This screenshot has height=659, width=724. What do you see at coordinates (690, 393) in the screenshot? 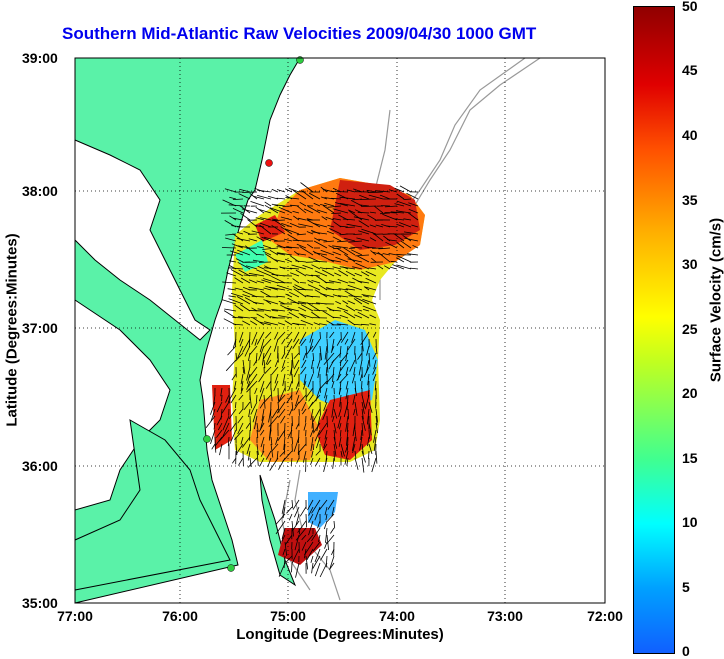
I see `colorbar-tick: 20` at bounding box center [690, 393].